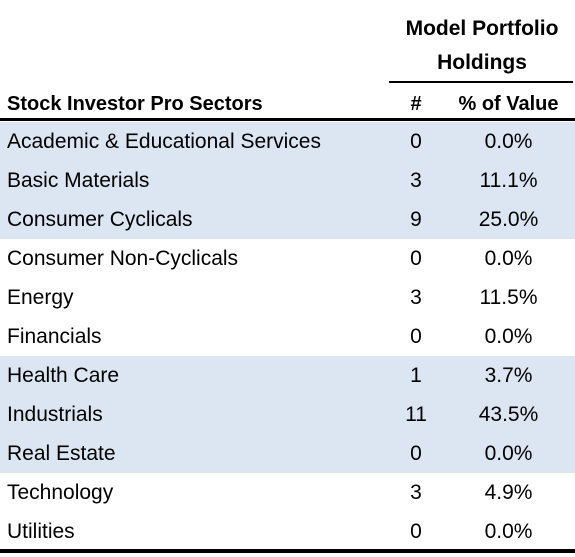  Describe the element at coordinates (287, 531) in the screenshot. I see `table-row: Utilities 0 0.0%` at that location.